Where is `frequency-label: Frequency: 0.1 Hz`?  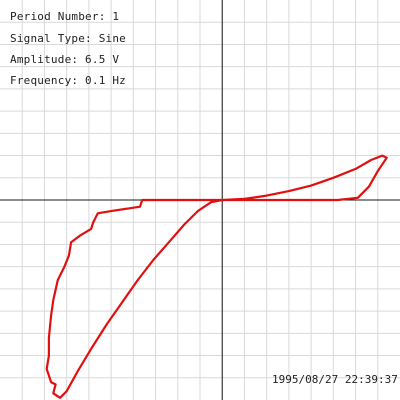
frequency-label: Frequency: 0.1 Hz is located at coordinates (68, 80).